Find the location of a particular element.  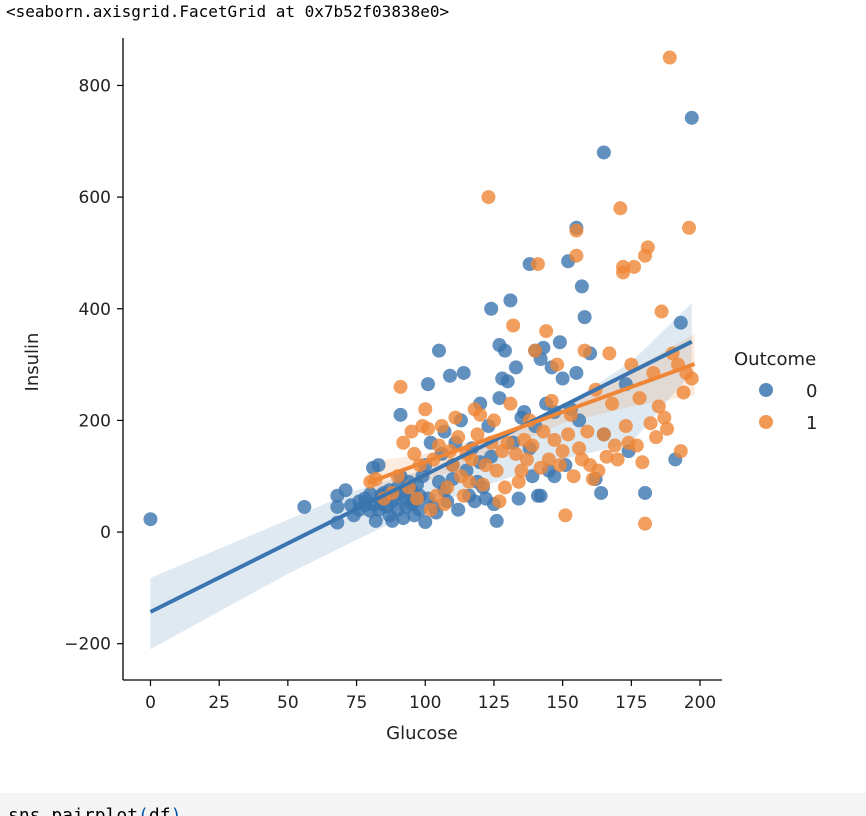

legend-title: Outcome is located at coordinates (775, 359).